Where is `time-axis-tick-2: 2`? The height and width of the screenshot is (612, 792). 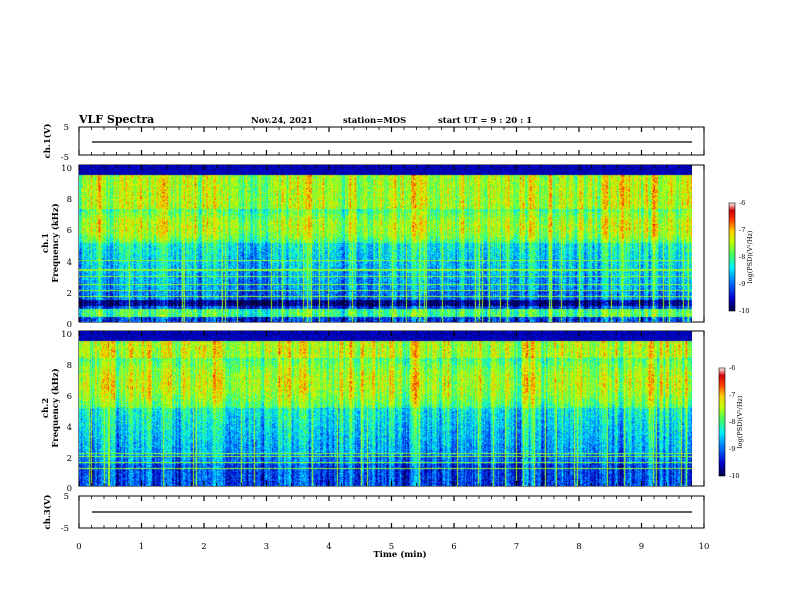 time-axis-tick-2: 2 is located at coordinates (203, 547).